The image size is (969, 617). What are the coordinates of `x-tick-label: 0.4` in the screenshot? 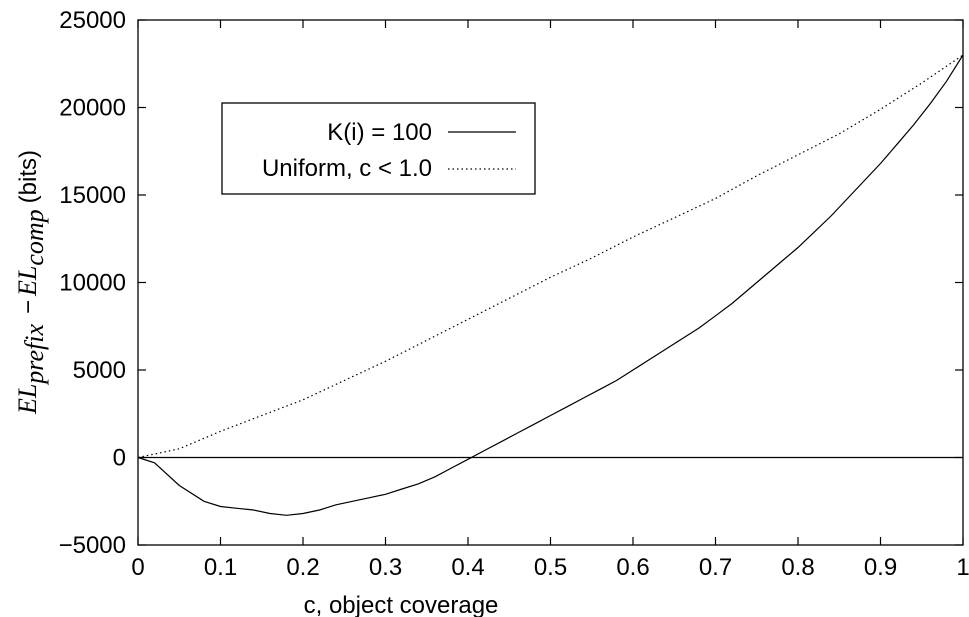 It's located at (467, 567).